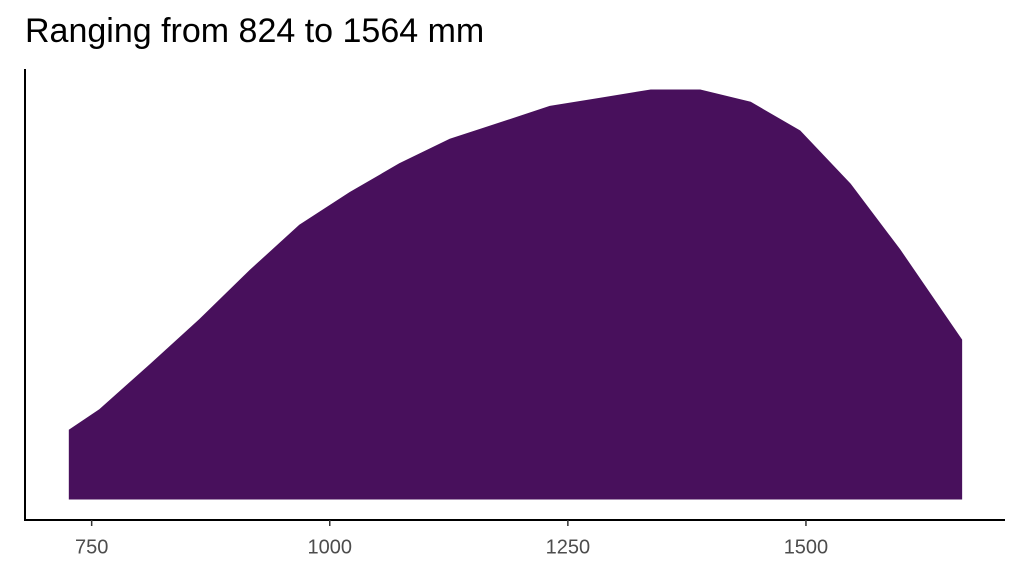  I want to click on x-tick-label: 1500, so click(806, 547).